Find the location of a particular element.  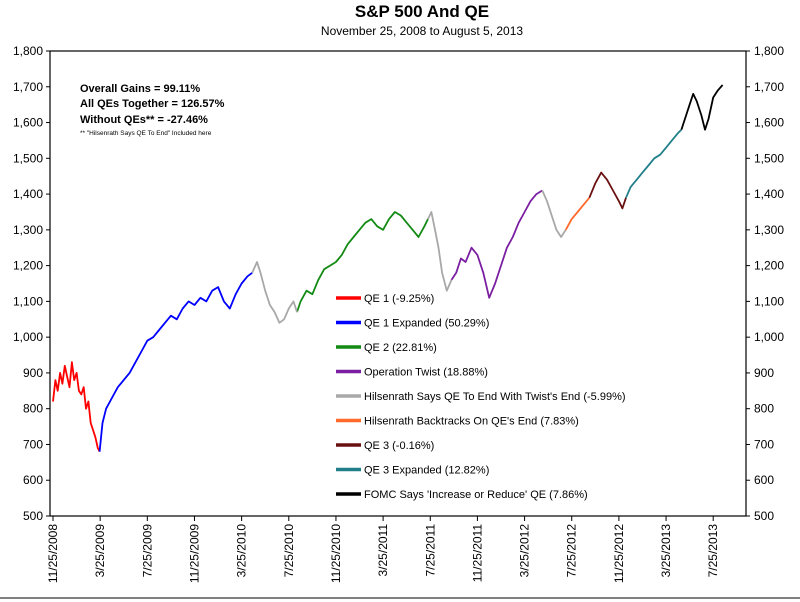

x-tick-label: 3/25/2011 is located at coordinates (383, 550).